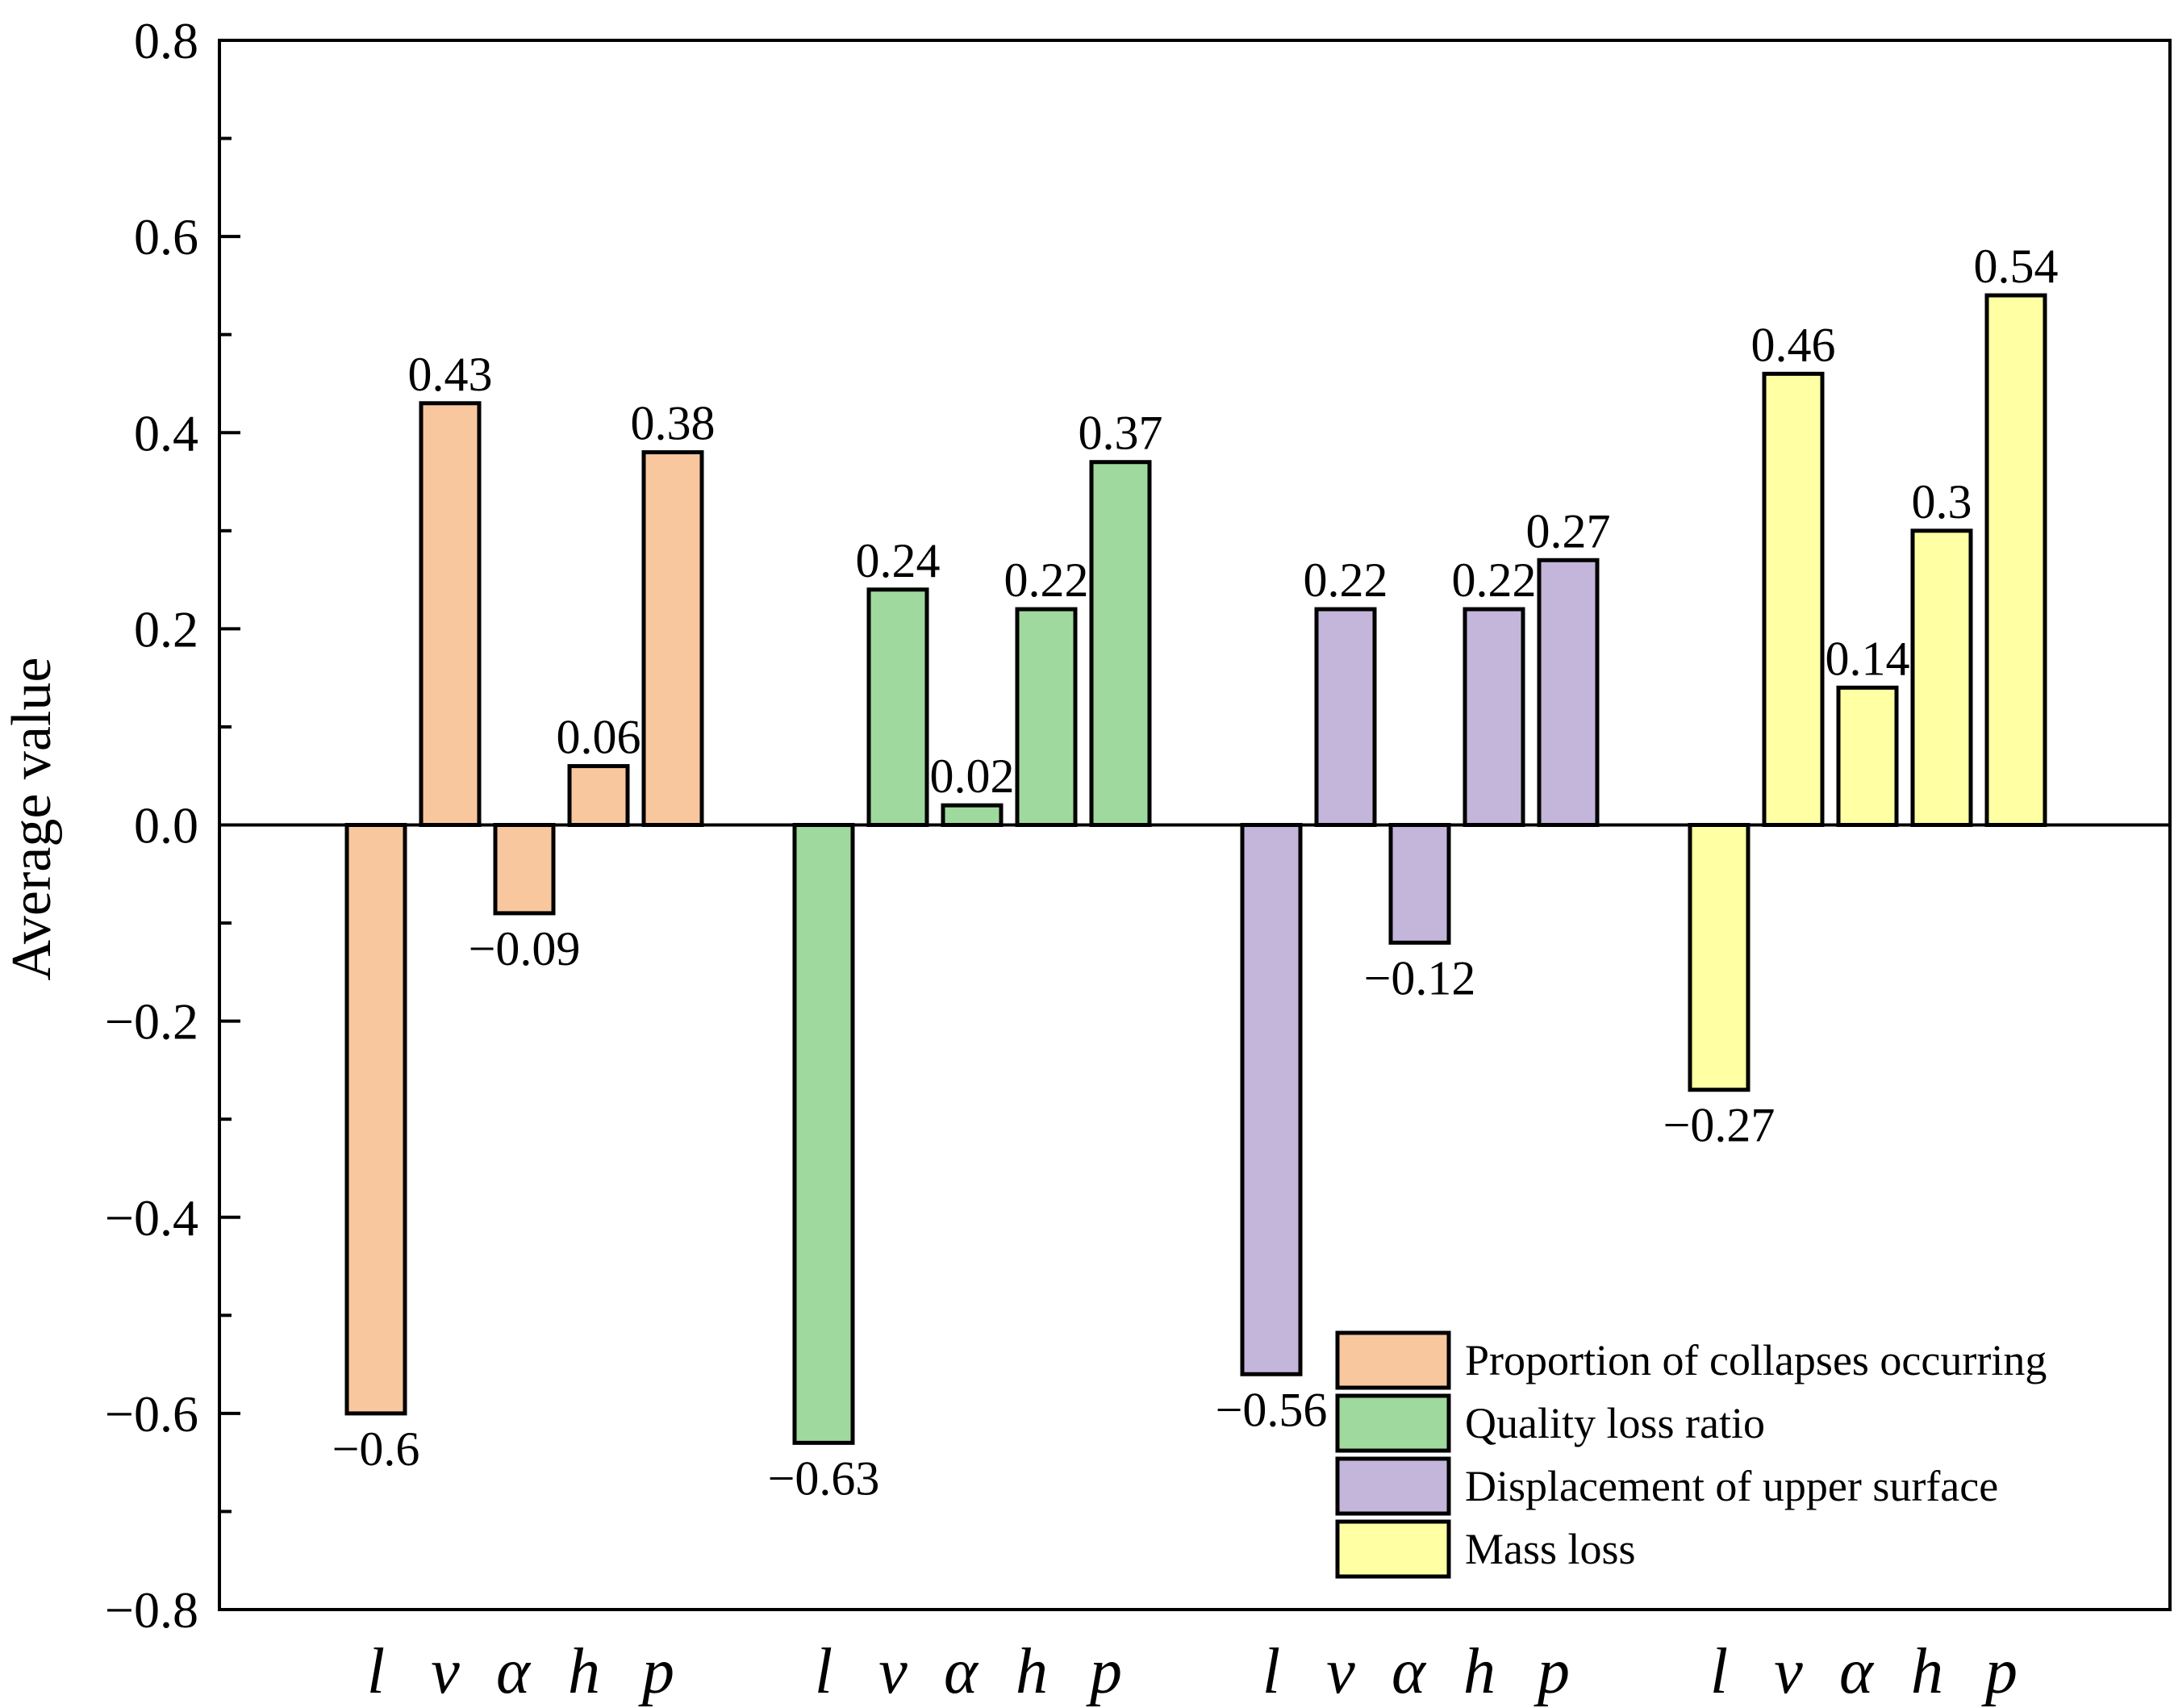  What do you see at coordinates (166, 40) in the screenshot?
I see `y-tick-label: 0.8` at bounding box center [166, 40].